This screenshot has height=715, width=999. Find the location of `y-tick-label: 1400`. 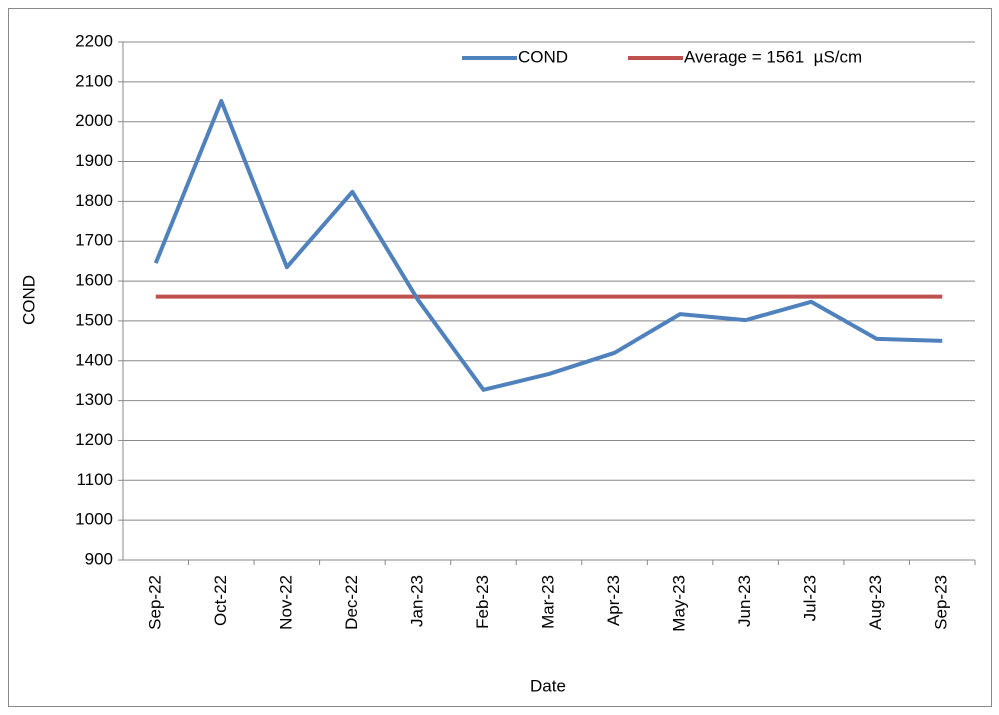

y-tick-label: 1400 is located at coordinates (94, 359).